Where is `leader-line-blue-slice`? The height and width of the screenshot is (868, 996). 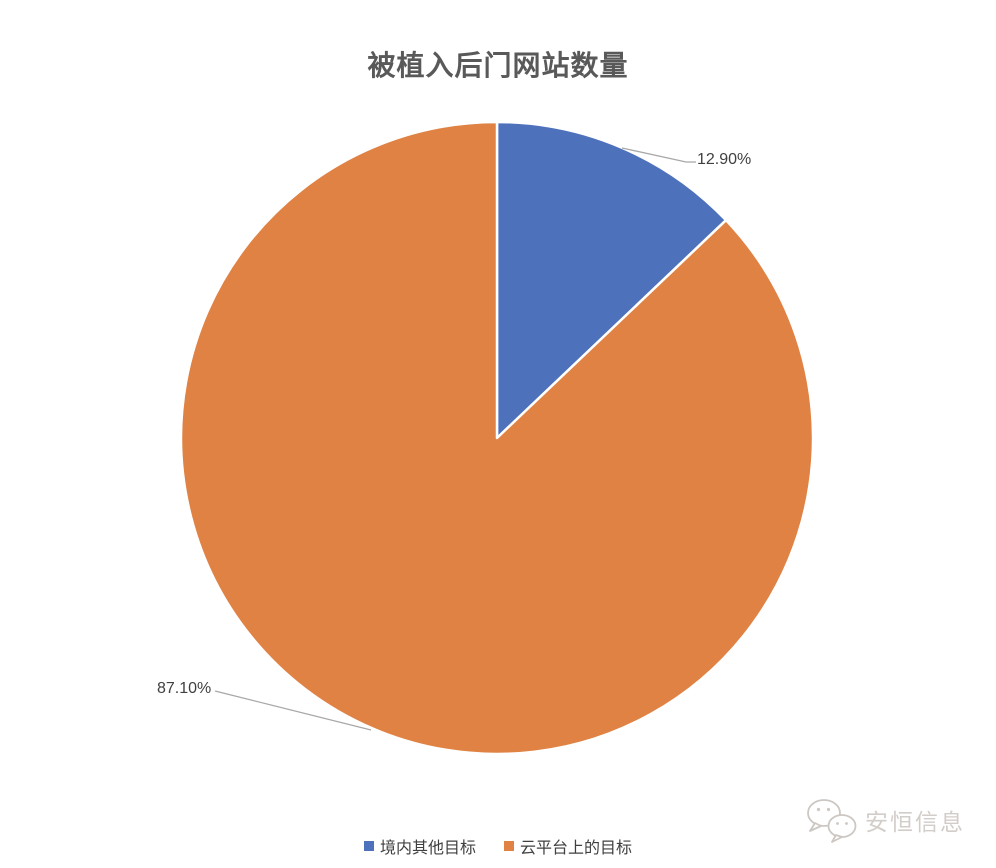
leader-line-blue-slice is located at coordinates (658, 155).